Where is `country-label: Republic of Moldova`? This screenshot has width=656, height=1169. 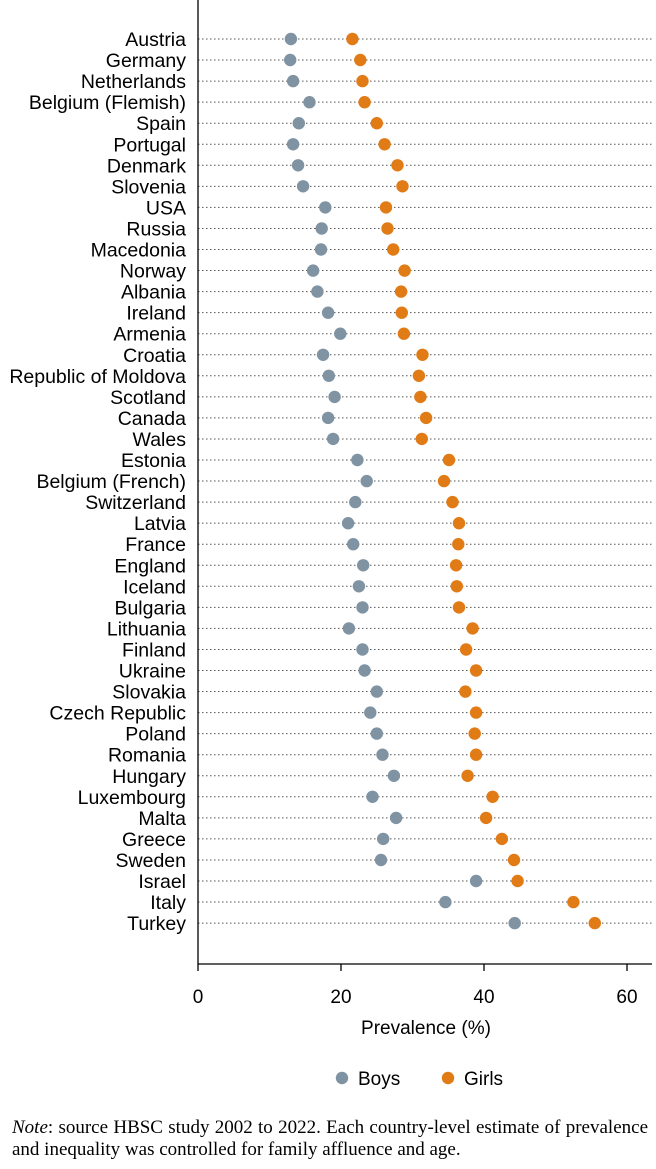 country-label: Republic of Moldova is located at coordinates (97, 377).